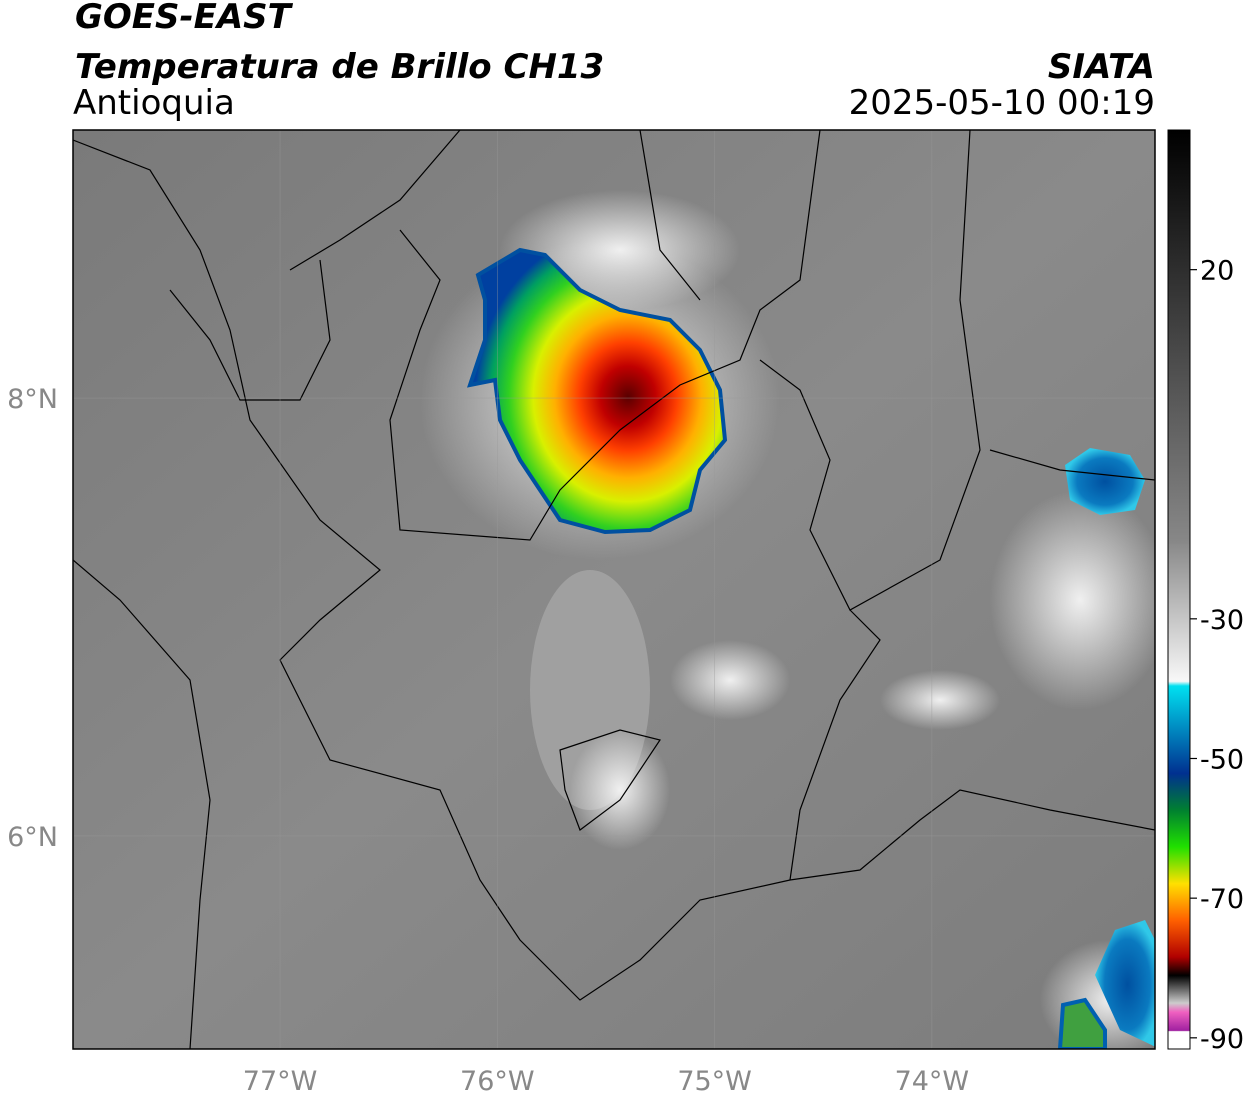 This screenshot has height=1099, width=1252. I want to click on colorbar-tick-label: 20, so click(1217, 271).